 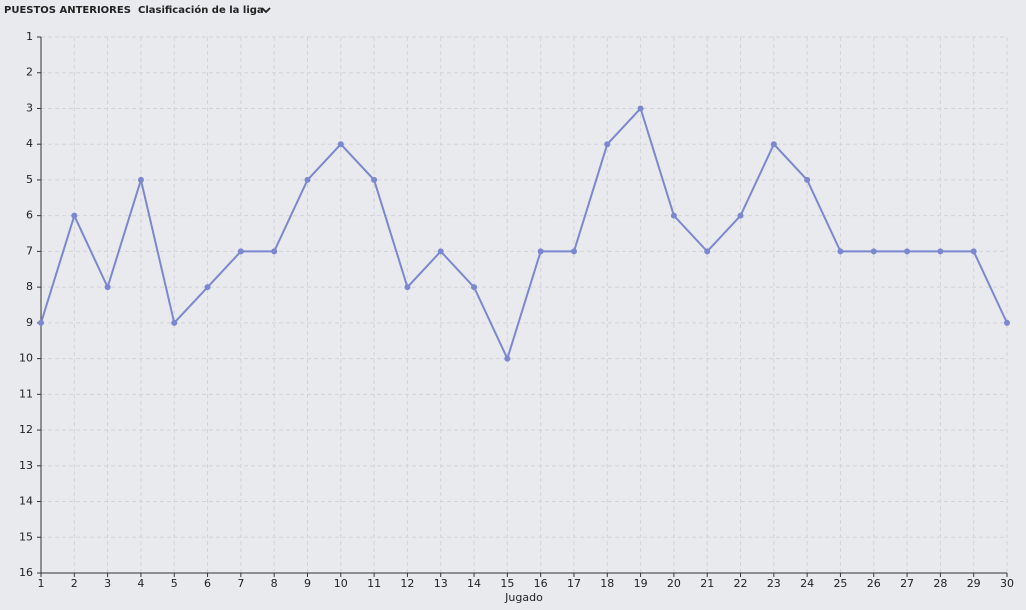 I want to click on x-tick-label: 18, so click(x=607, y=583).